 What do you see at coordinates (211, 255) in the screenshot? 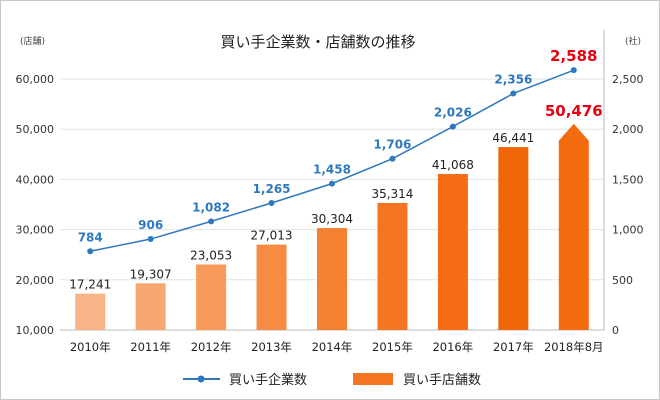
I see `bar-label: 23,053` at bounding box center [211, 255].